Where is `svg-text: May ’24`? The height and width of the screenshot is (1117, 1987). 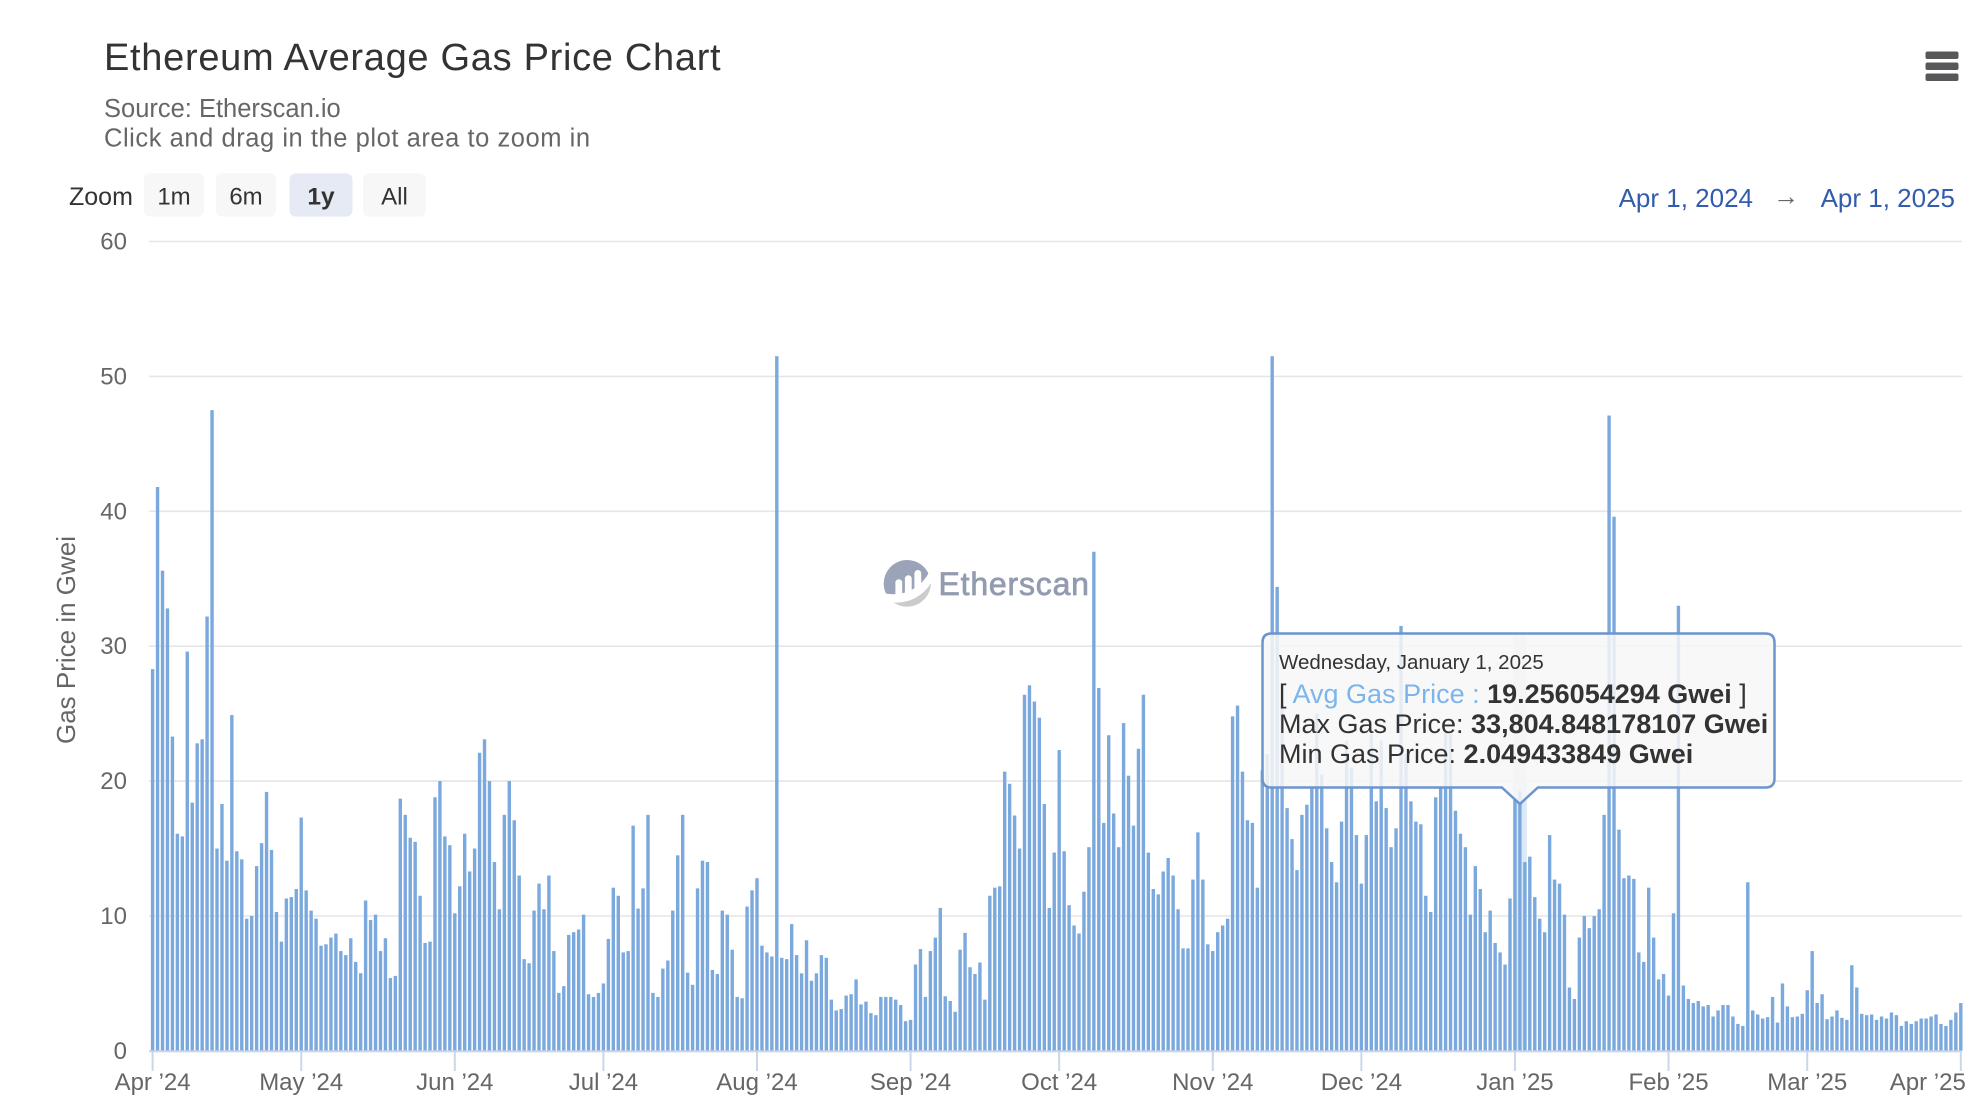 svg-text: May ’24 is located at coordinates (301, 1082).